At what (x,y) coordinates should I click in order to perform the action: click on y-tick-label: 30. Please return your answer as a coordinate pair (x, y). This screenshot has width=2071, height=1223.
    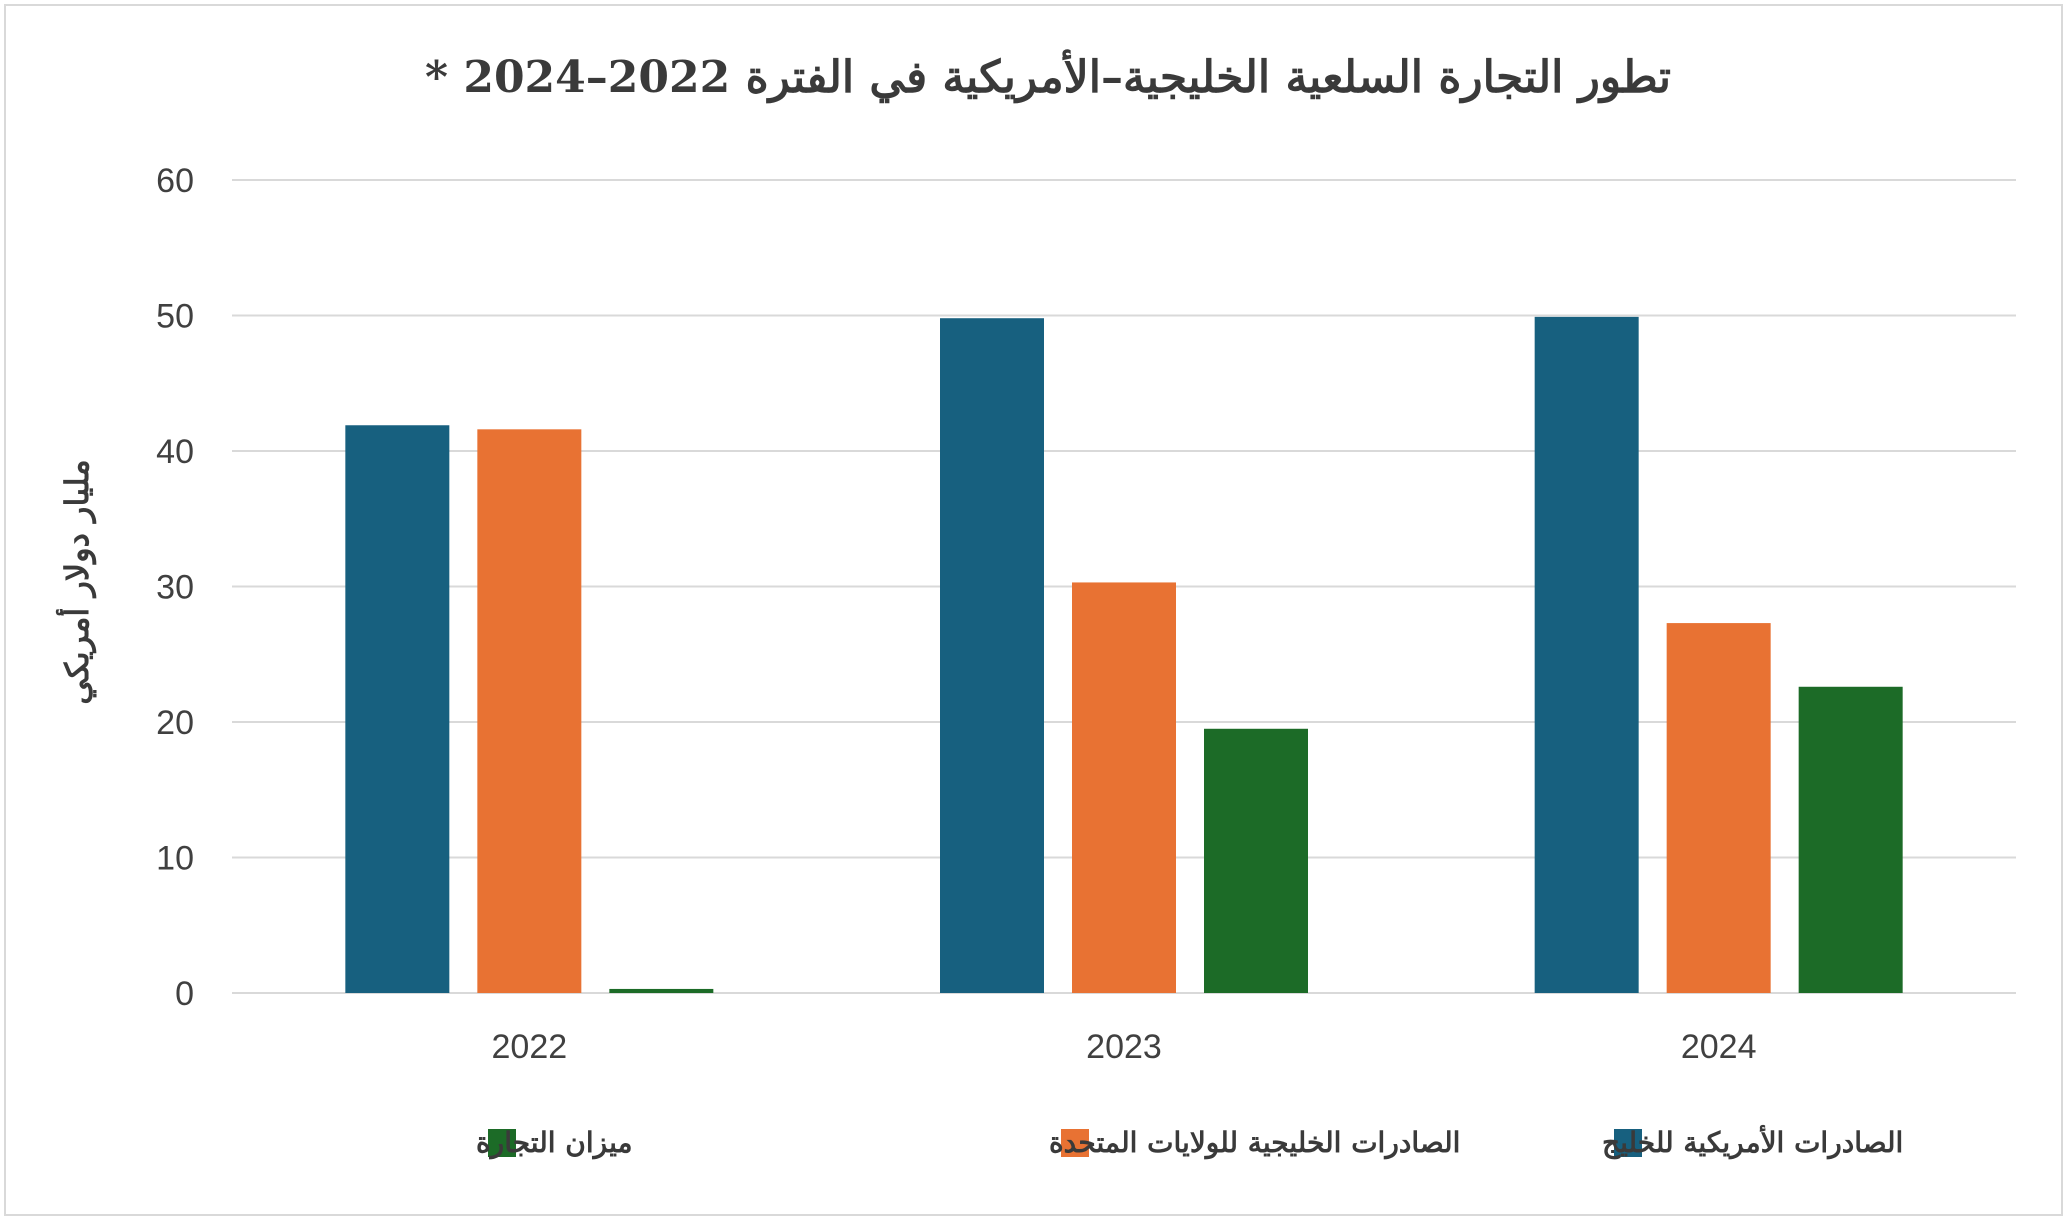
    Looking at the image, I should click on (175, 588).